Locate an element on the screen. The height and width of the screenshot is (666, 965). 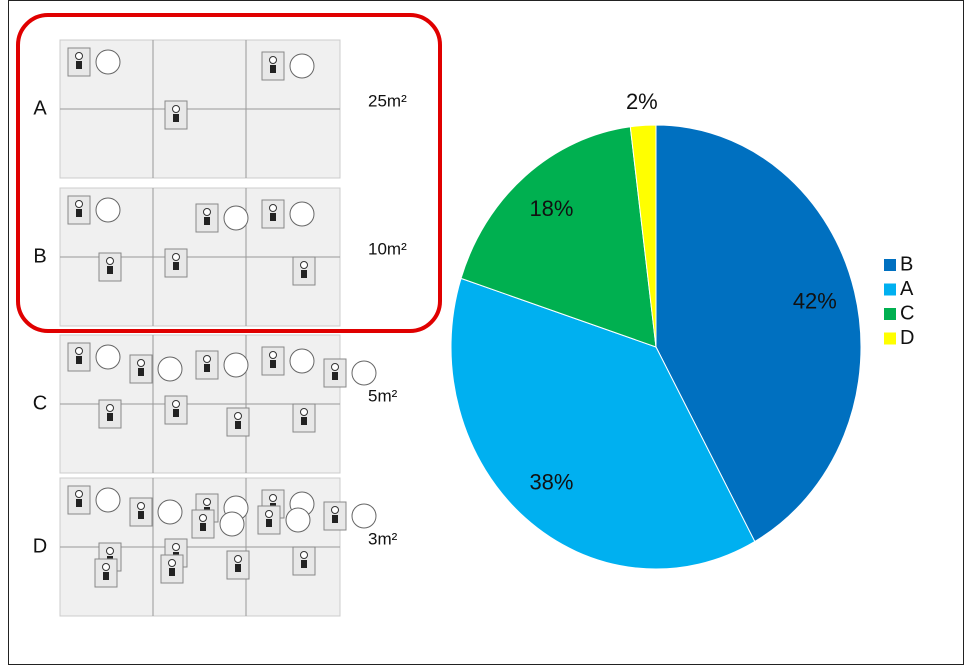
panel-letter: B is located at coordinates (39, 256).